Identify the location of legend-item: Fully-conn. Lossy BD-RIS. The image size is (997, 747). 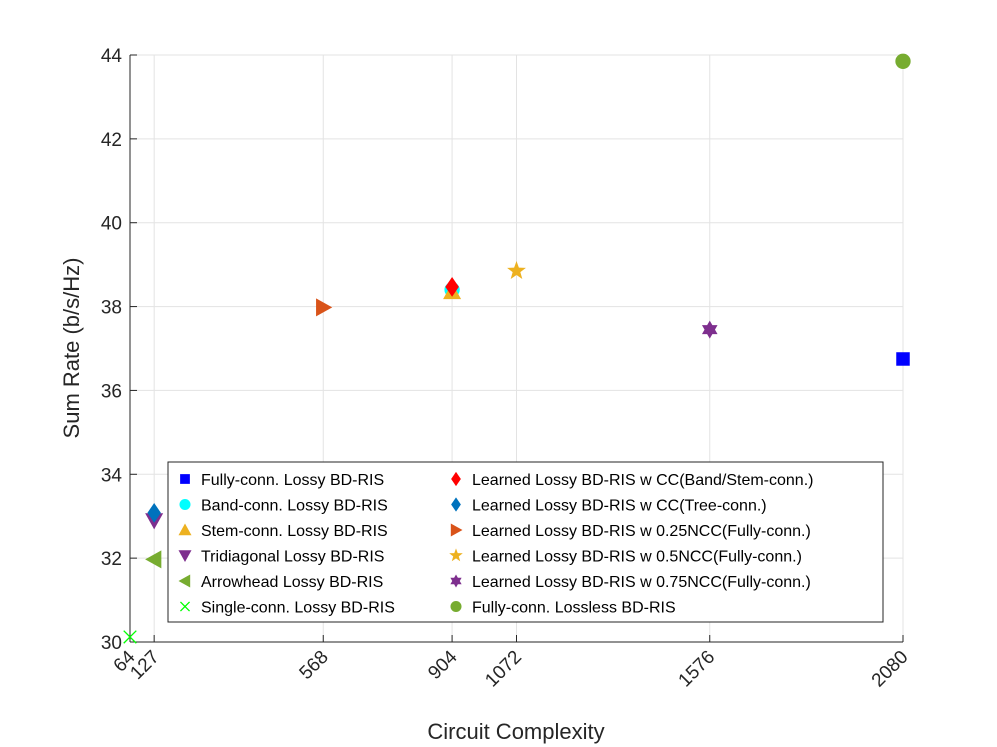
(282, 480).